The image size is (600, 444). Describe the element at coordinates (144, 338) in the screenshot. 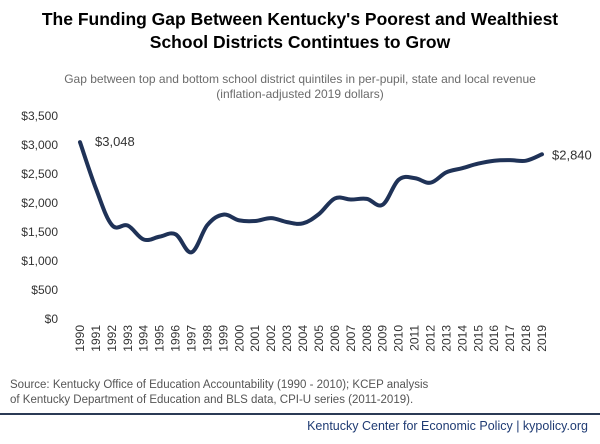

I see `x-tick-label: 1994` at that location.